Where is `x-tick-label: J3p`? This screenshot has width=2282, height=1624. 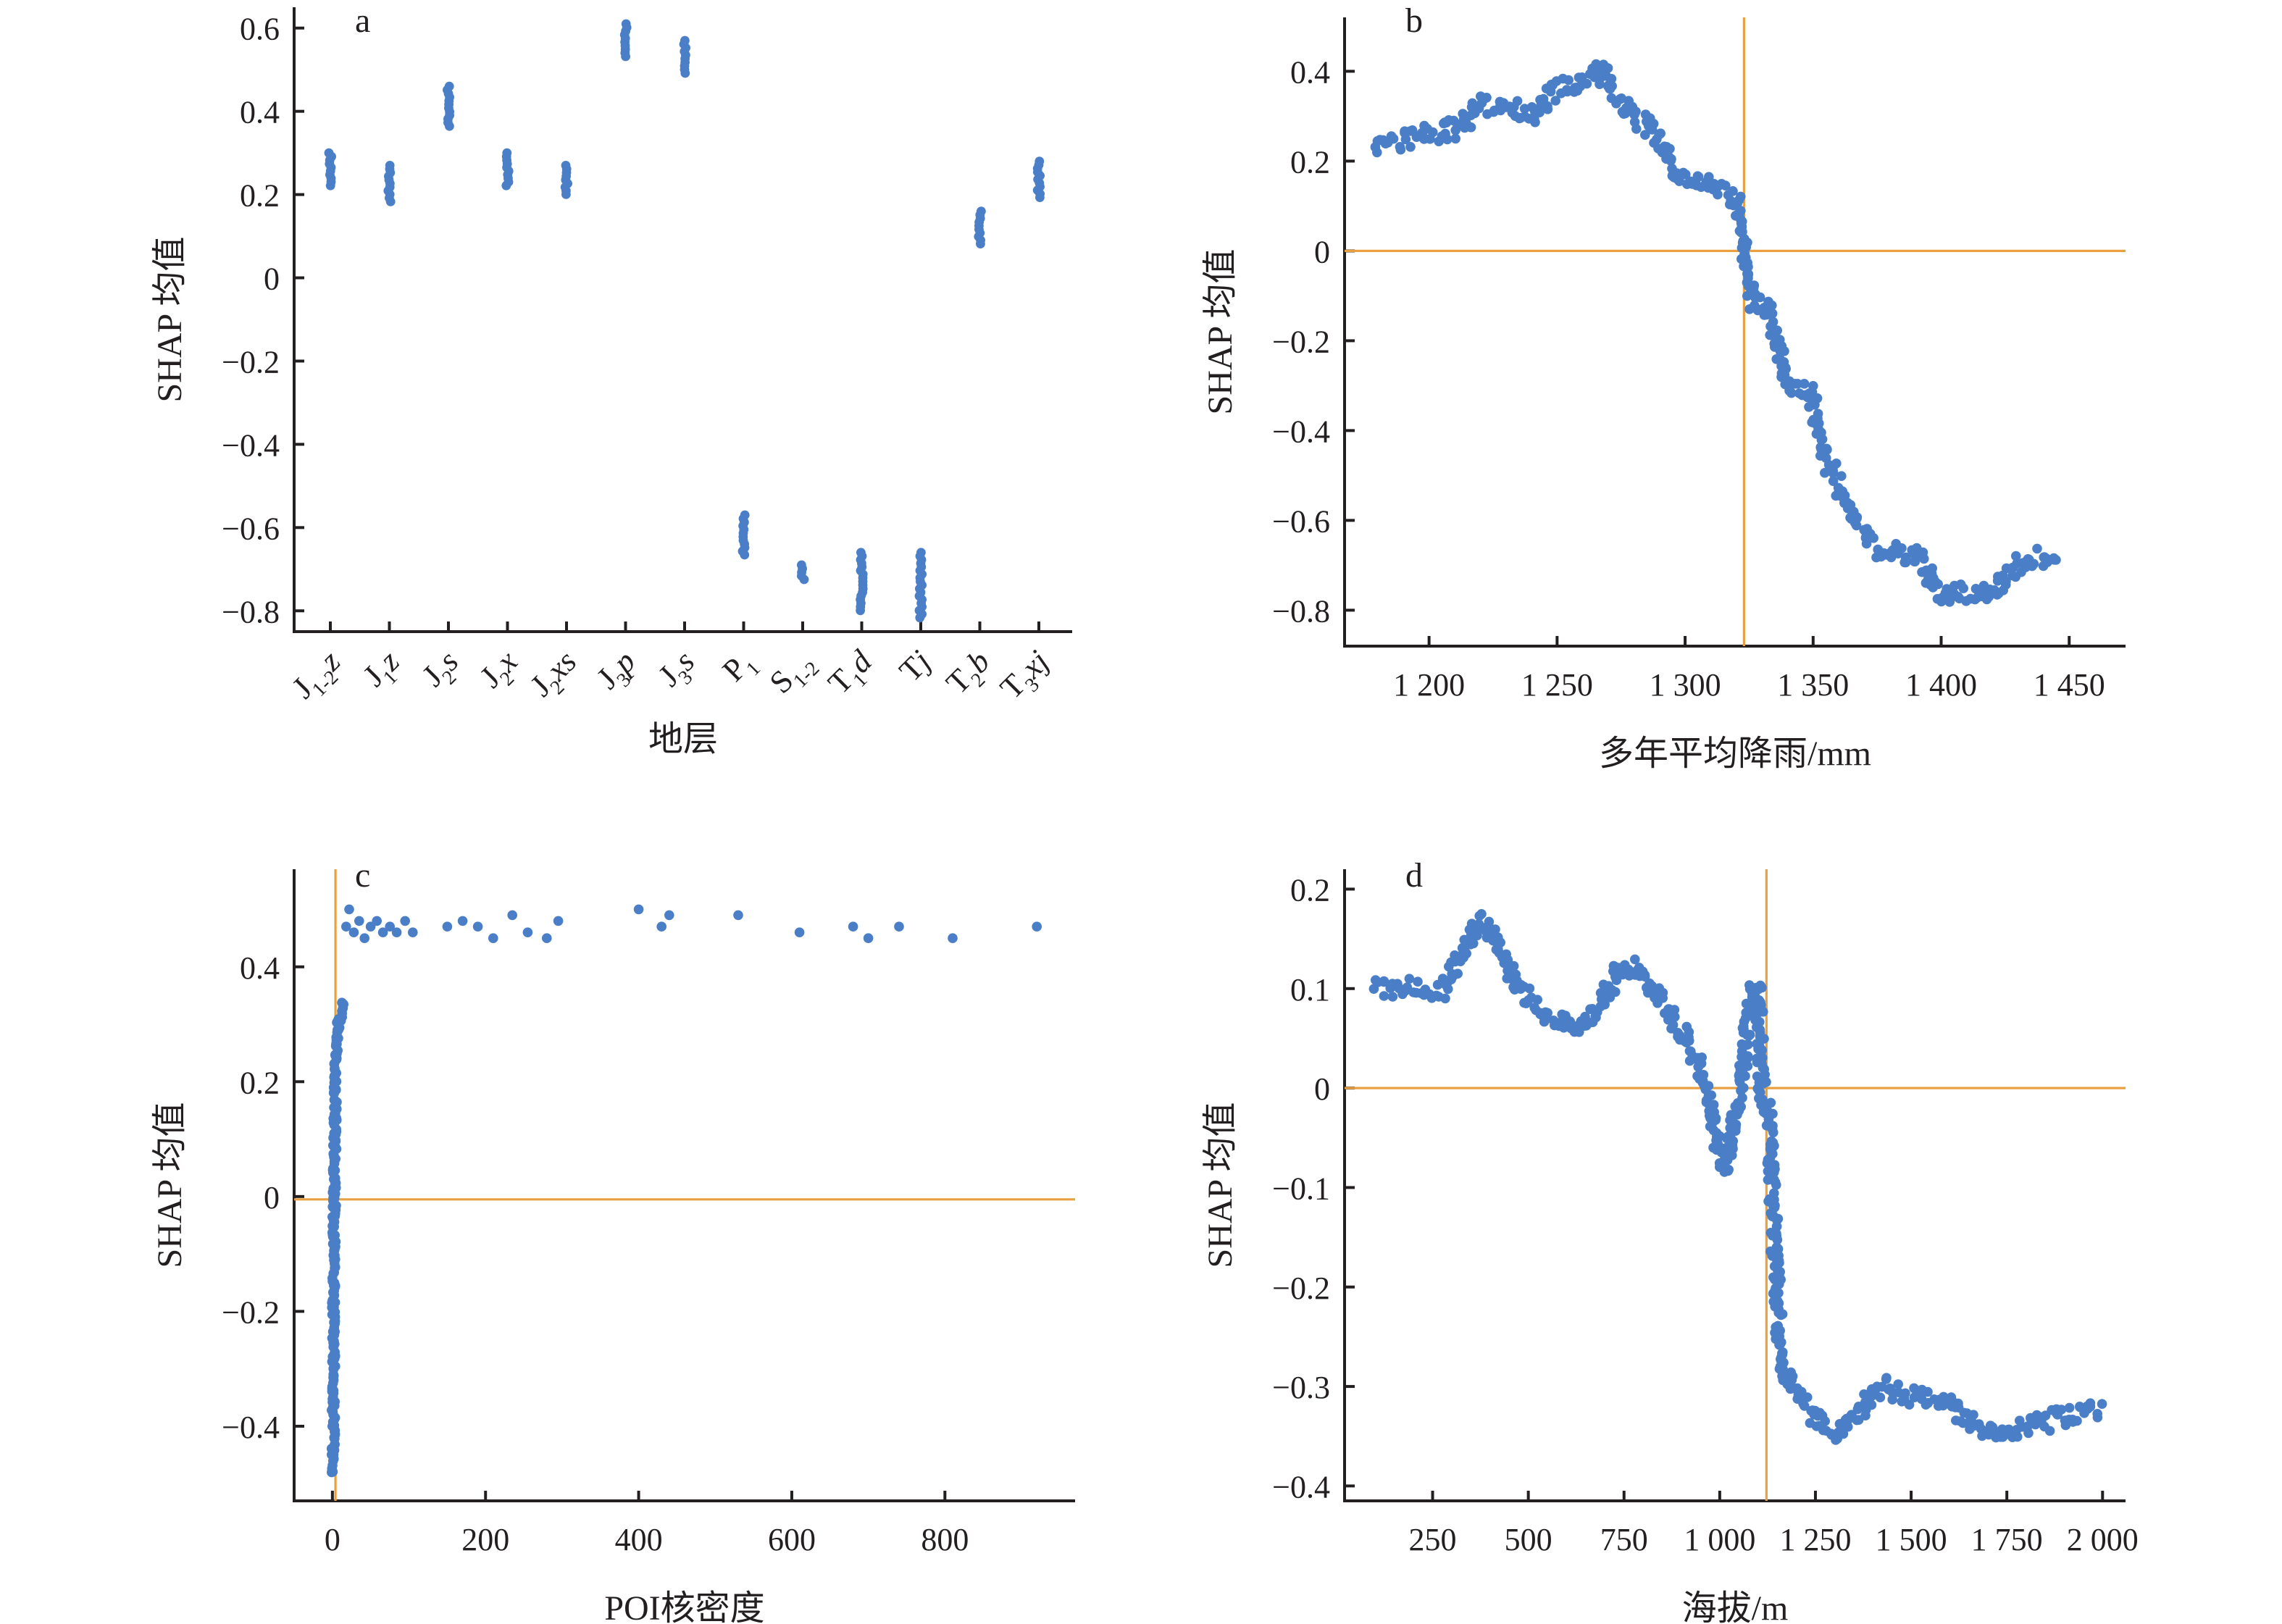 x-tick-label: J3p is located at coordinates (618, 671).